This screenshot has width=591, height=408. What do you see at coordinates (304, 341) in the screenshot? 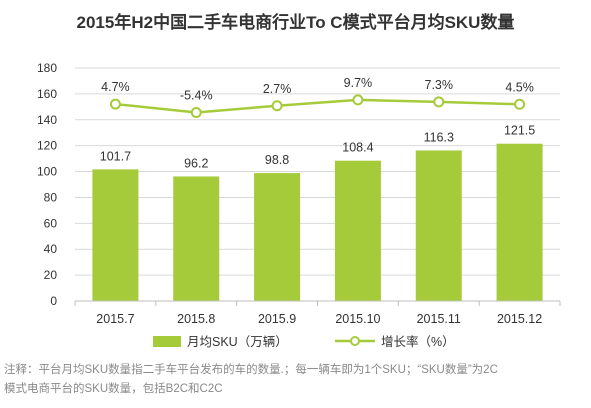
I see `legend: 月均SKU（万辆） 增长率（%）` at bounding box center [304, 341].